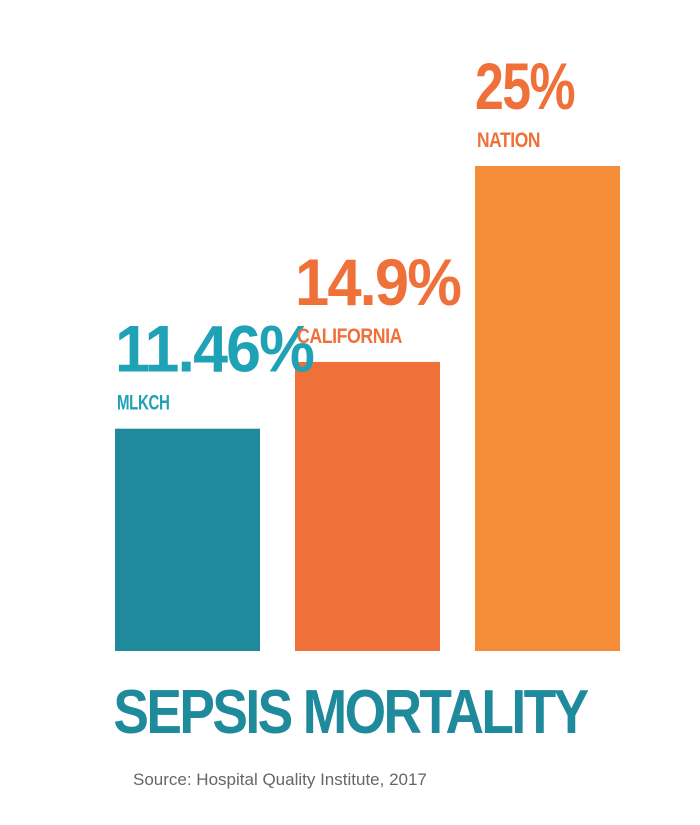 This screenshot has height=825, width=700. I want to click on chart-title: SEPSIS MORTALITY, so click(351, 712).